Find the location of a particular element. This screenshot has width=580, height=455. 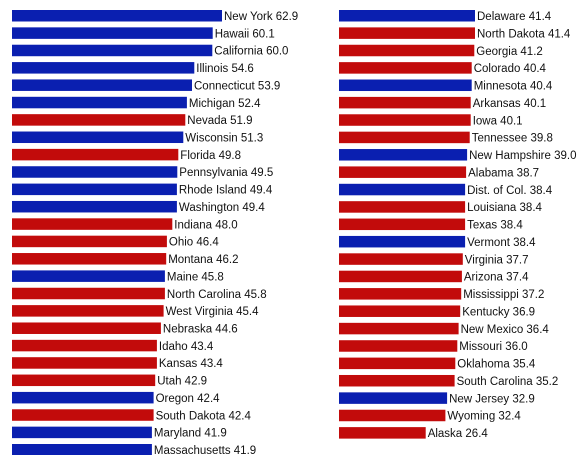

bar-label: Montana 46.2 is located at coordinates (203, 260).